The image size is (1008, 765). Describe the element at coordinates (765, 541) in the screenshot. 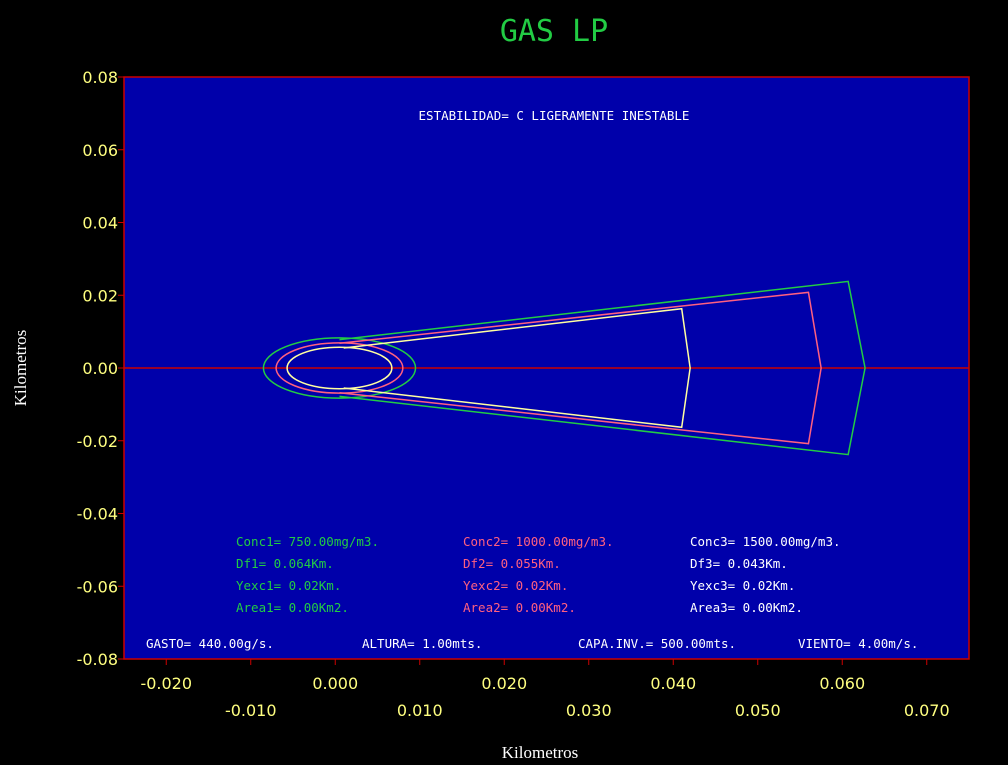

I see `conc3-label: Conc3= 1500.00mg/m3.` at that location.